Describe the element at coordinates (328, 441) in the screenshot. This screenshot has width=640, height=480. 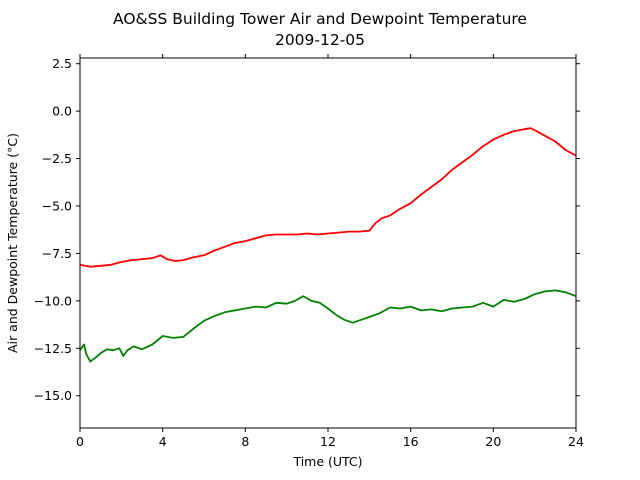
I see `x-tick-label: 12` at that location.